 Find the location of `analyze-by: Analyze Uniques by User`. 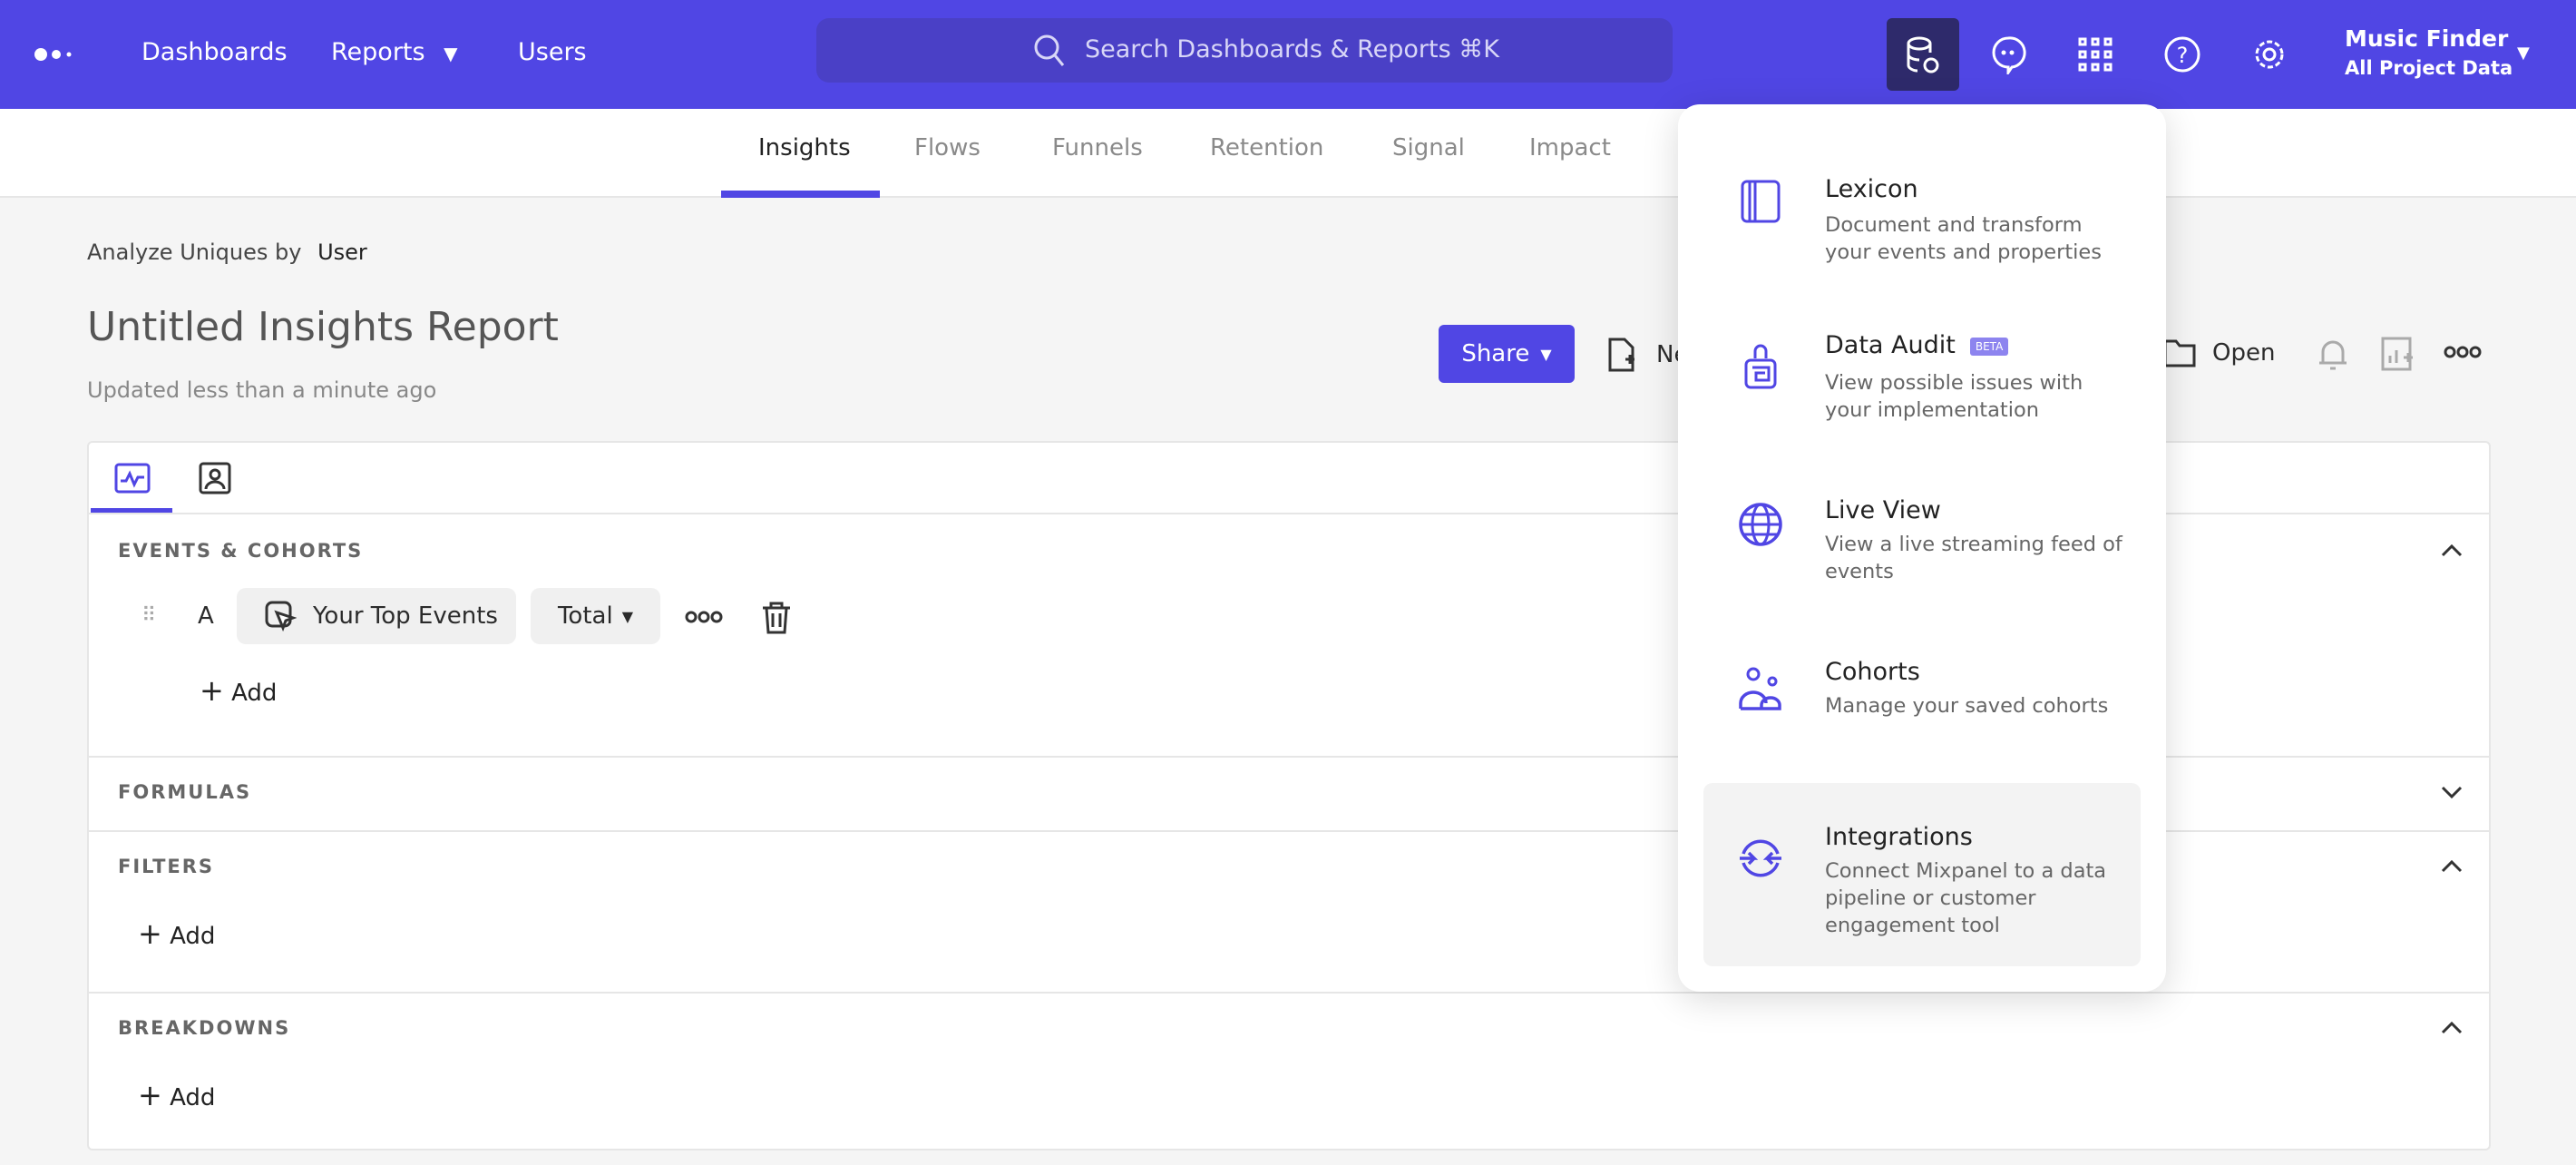

analyze-by: Analyze Uniques by User is located at coordinates (227, 252).